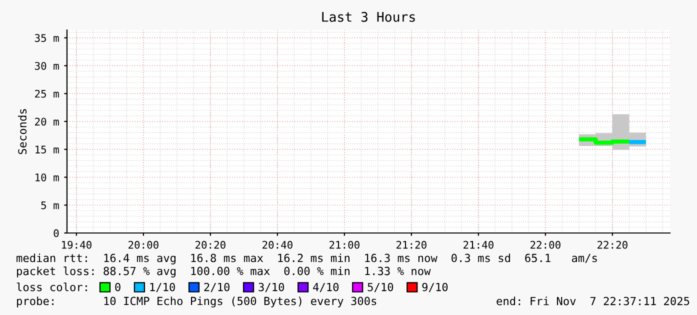 The width and height of the screenshot is (697, 315). What do you see at coordinates (77, 244) in the screenshot?
I see `x-tick-label: 19:40` at bounding box center [77, 244].